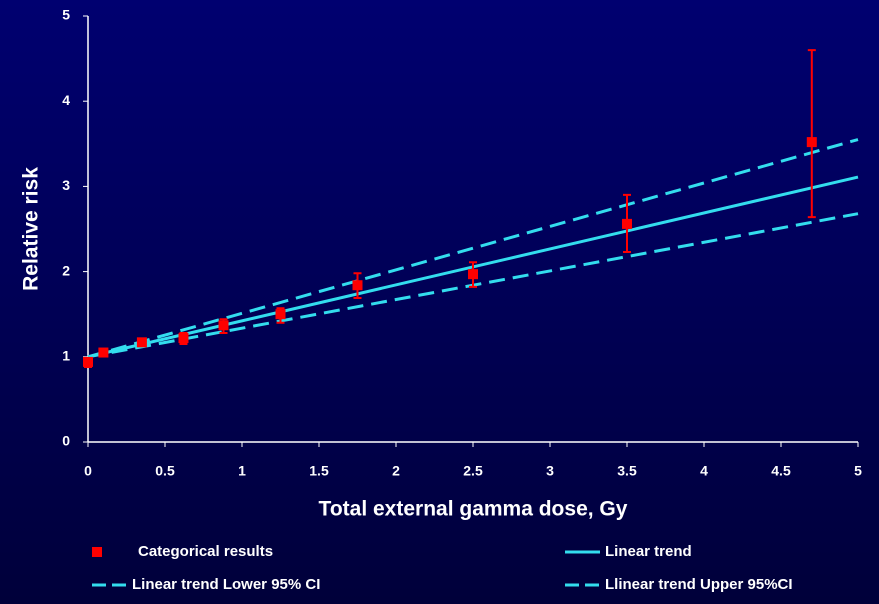 The image size is (879, 604). What do you see at coordinates (88, 471) in the screenshot?
I see `x-tick-label: 0` at bounding box center [88, 471].